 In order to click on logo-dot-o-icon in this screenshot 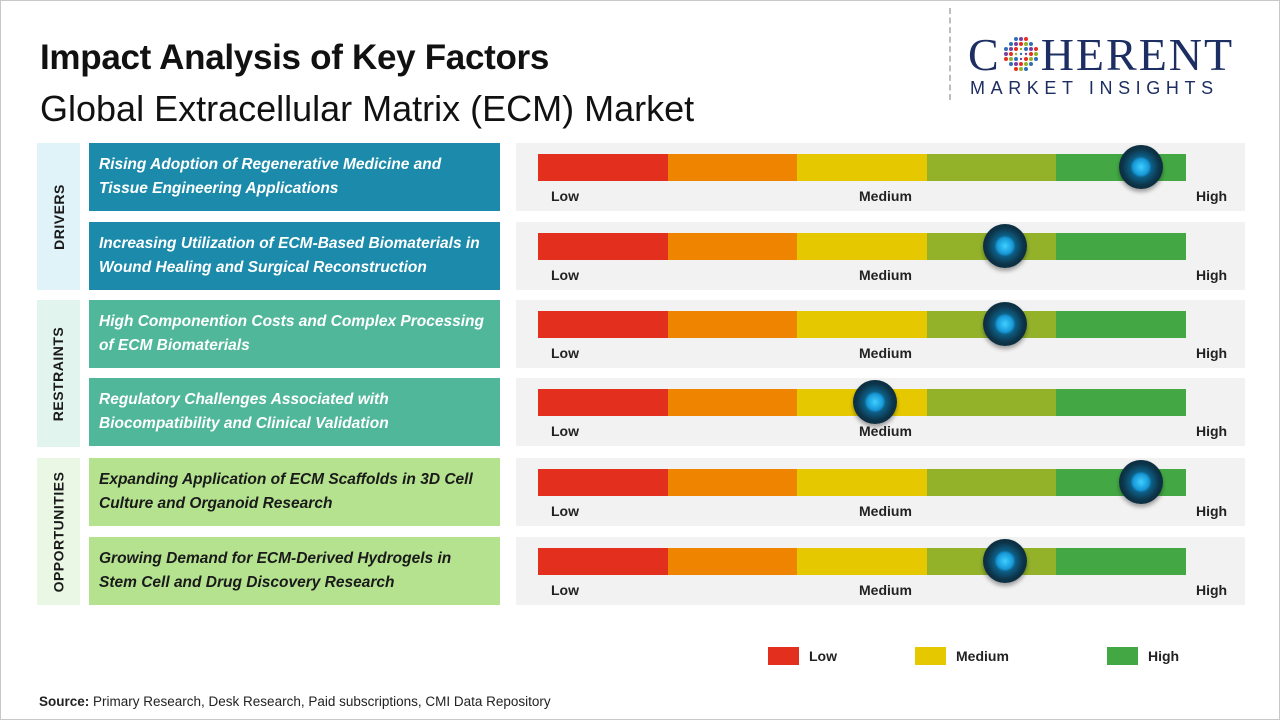, I will do `click(1020, 54)`.